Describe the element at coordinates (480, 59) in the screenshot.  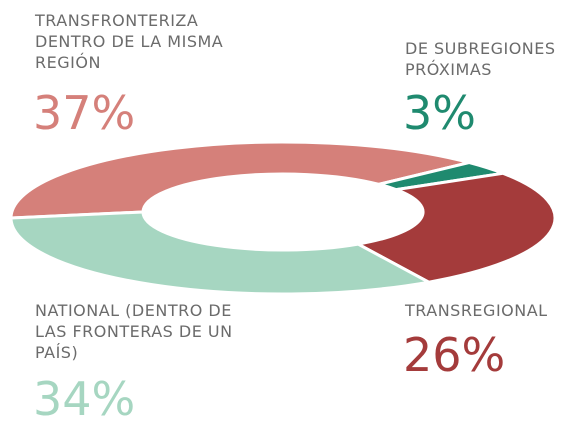
I see `category-label: DE SUBREGIONES PRÓXIMAS` at that location.